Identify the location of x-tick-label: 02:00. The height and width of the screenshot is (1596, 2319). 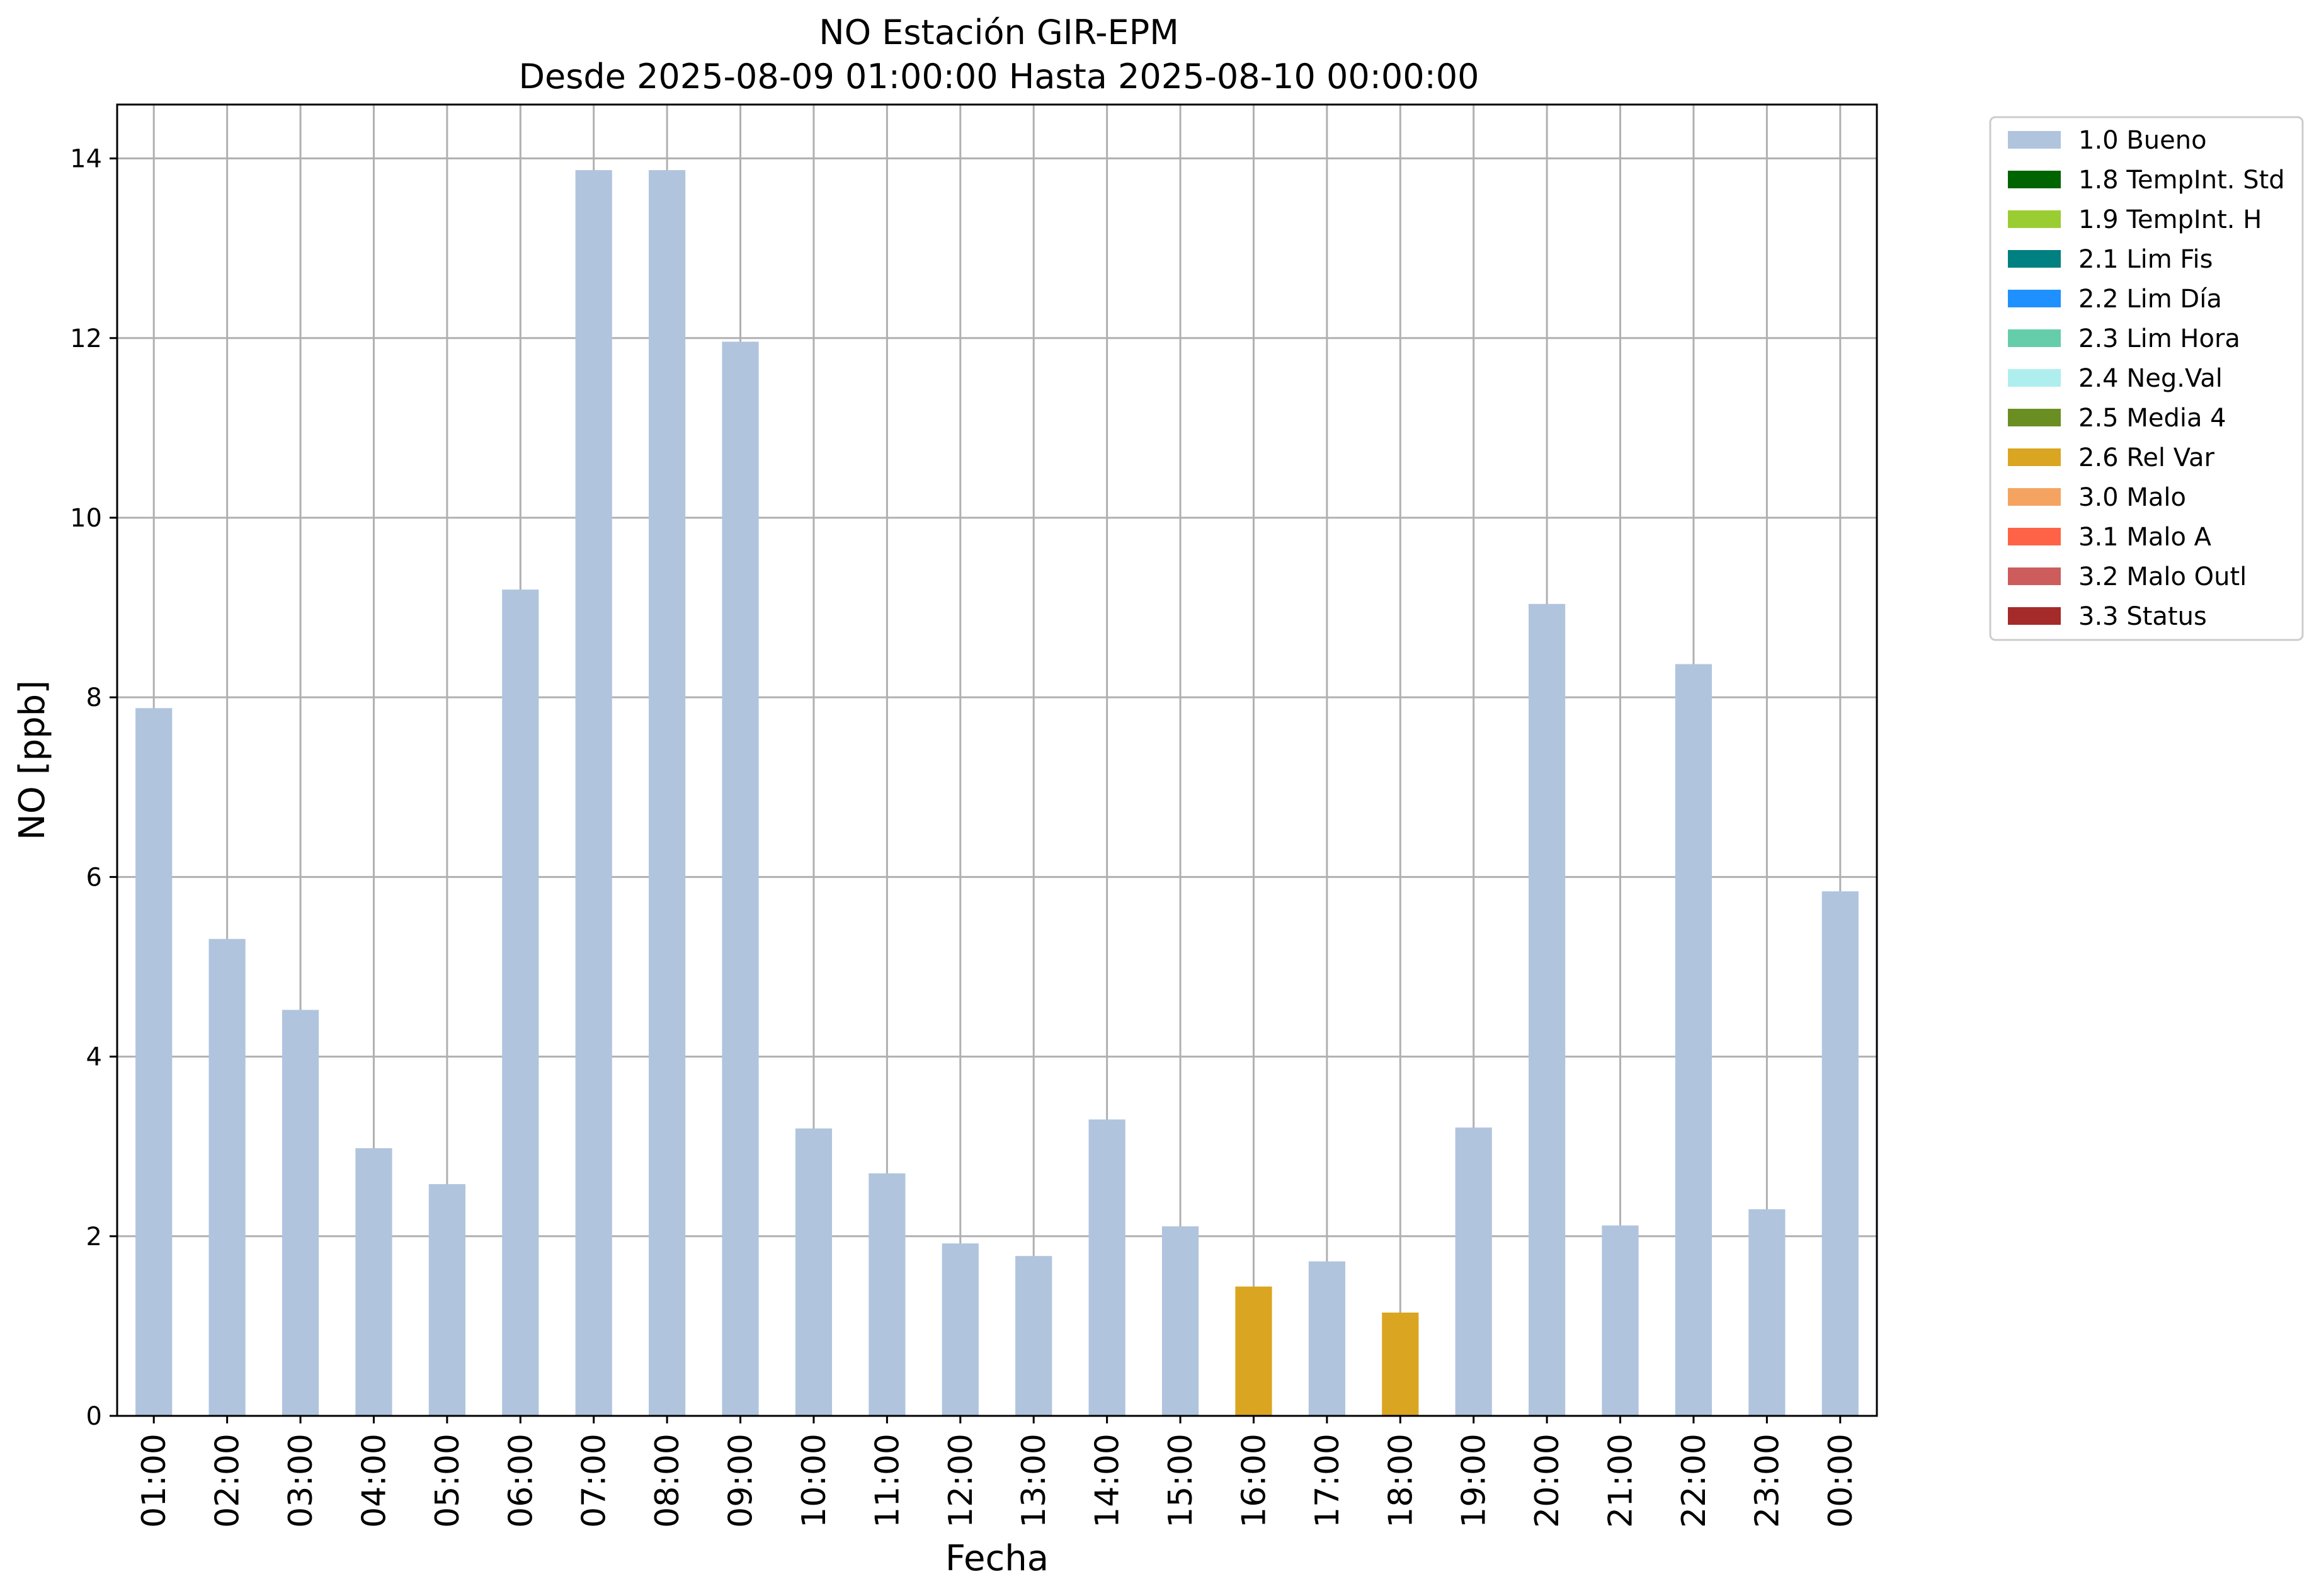
(228, 1481).